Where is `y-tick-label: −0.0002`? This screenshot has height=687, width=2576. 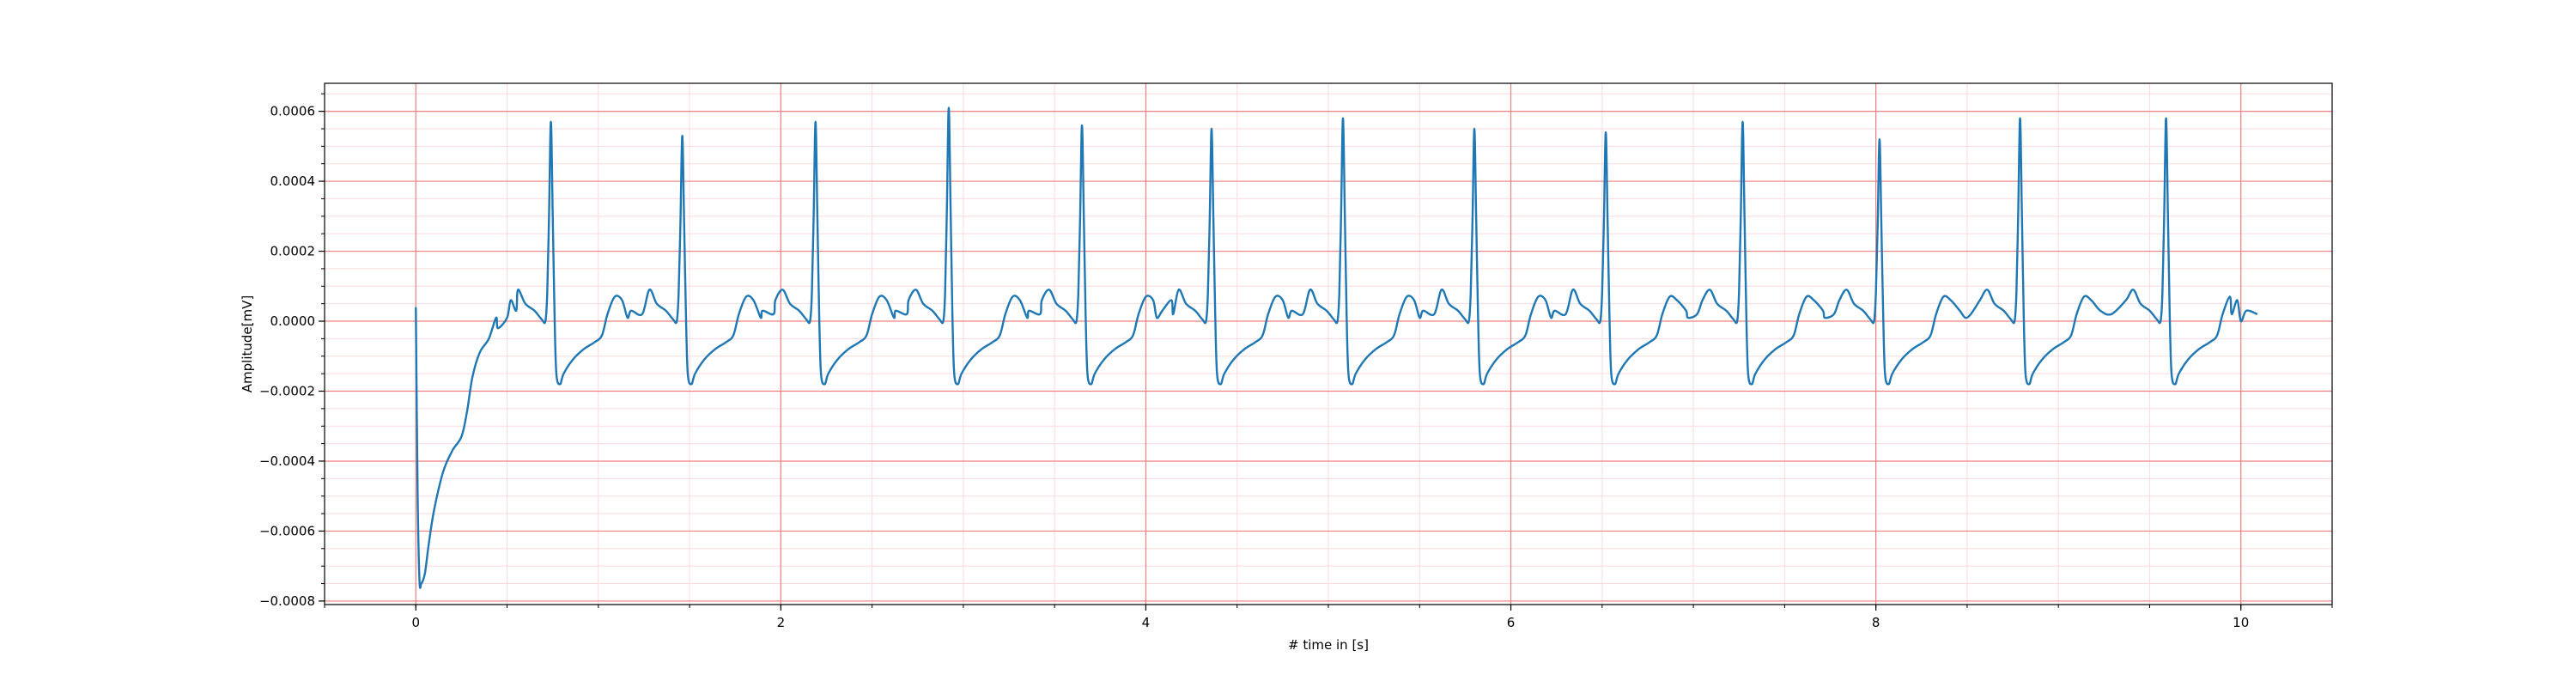 y-tick-label: −0.0002 is located at coordinates (287, 390).